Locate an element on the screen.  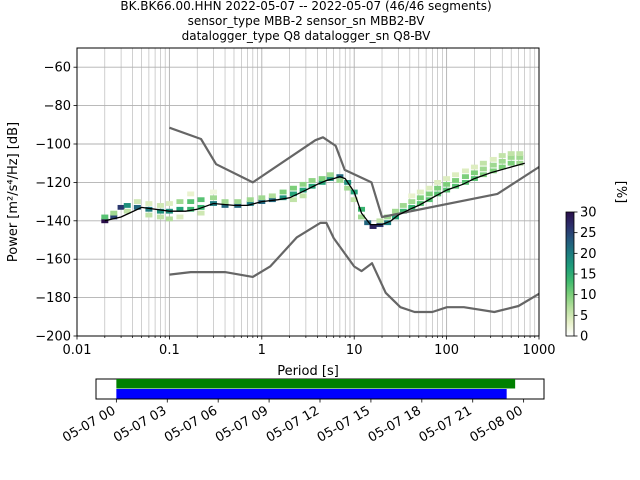
timeline-bar is located at coordinates (311, 394).